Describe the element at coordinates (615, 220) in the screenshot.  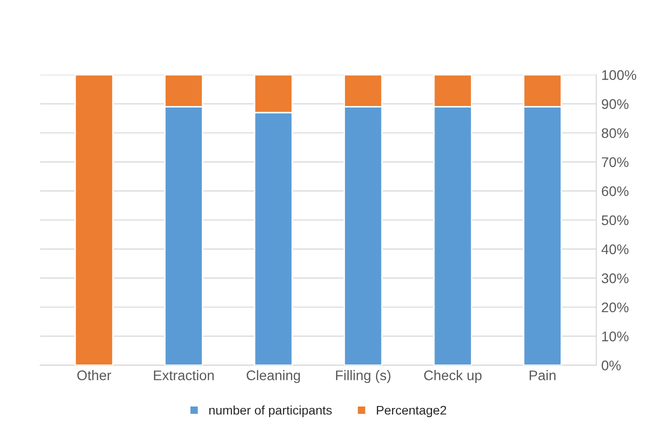
I see `y-tick-label: 50%` at that location.